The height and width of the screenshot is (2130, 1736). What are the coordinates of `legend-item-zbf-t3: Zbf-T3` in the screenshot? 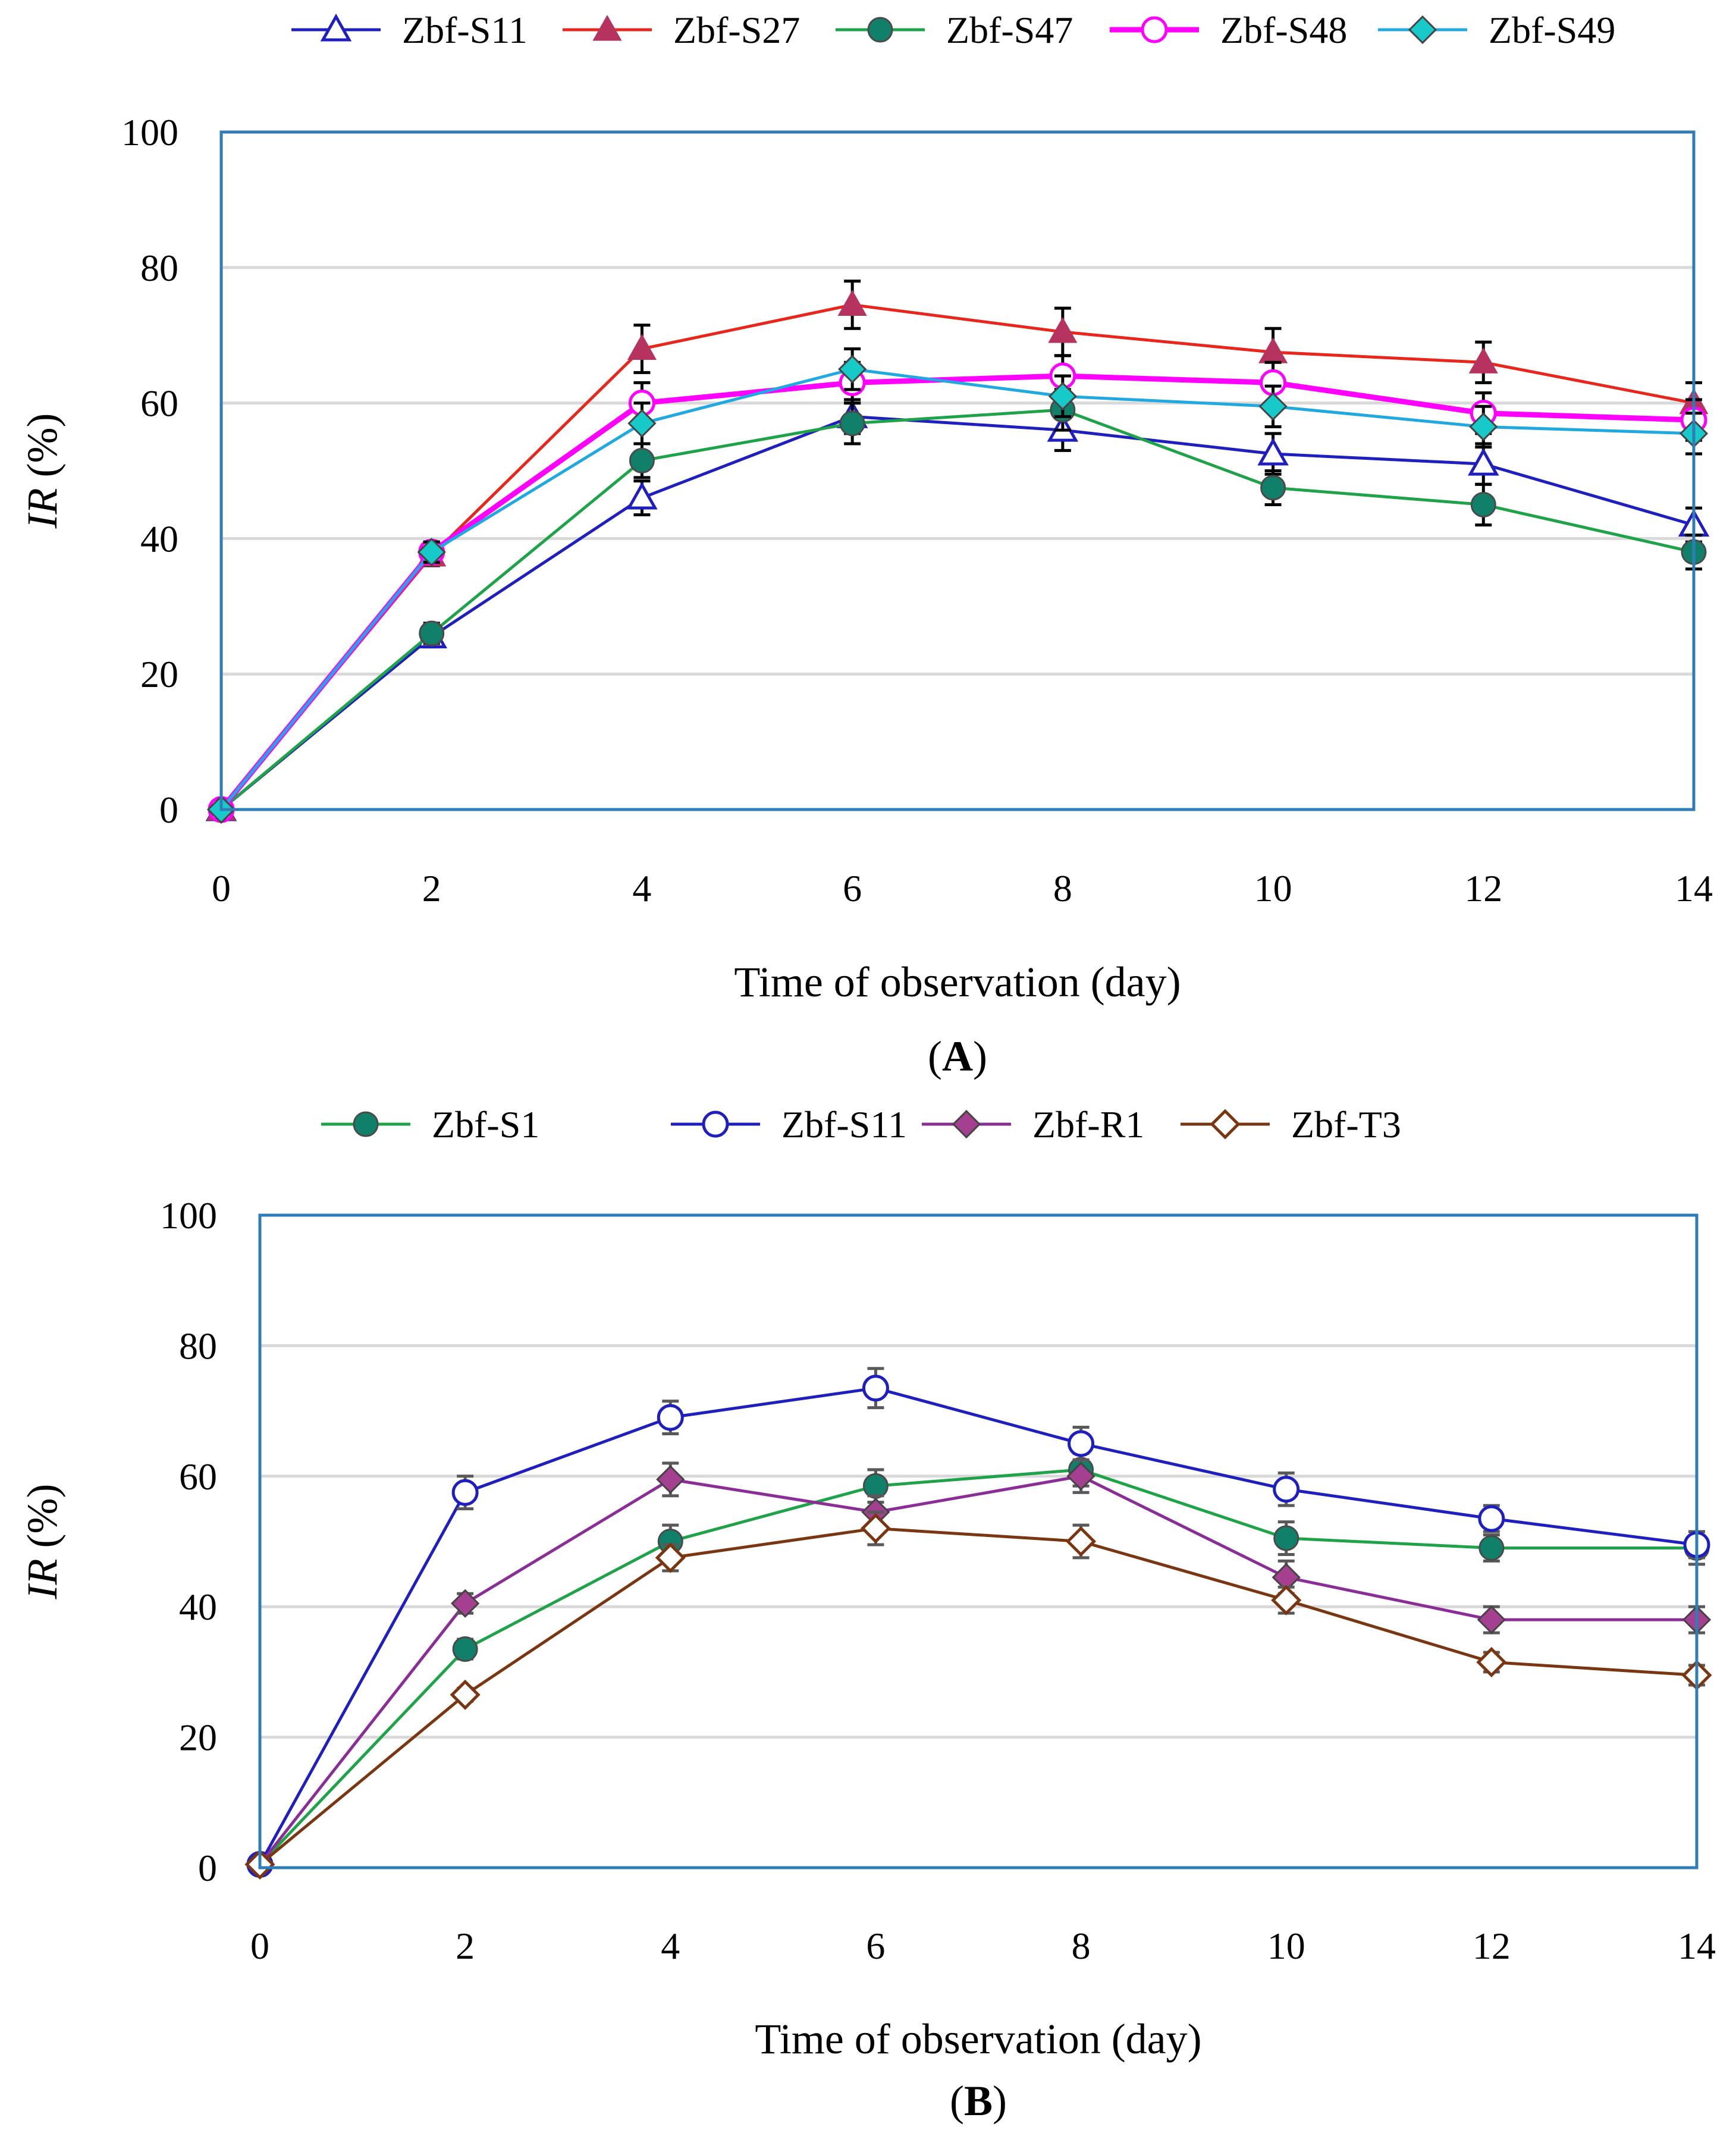 It's located at (1291, 1124).